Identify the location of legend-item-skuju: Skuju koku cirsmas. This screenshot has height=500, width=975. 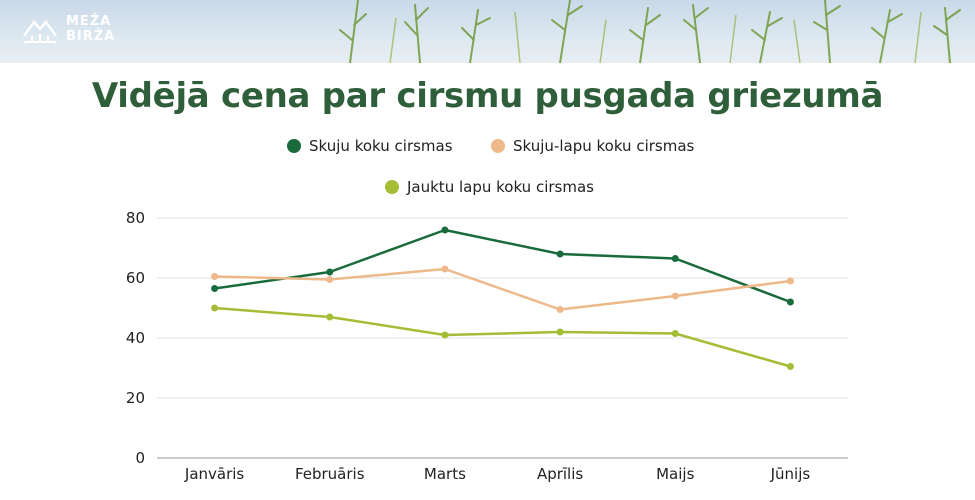
(370, 146).